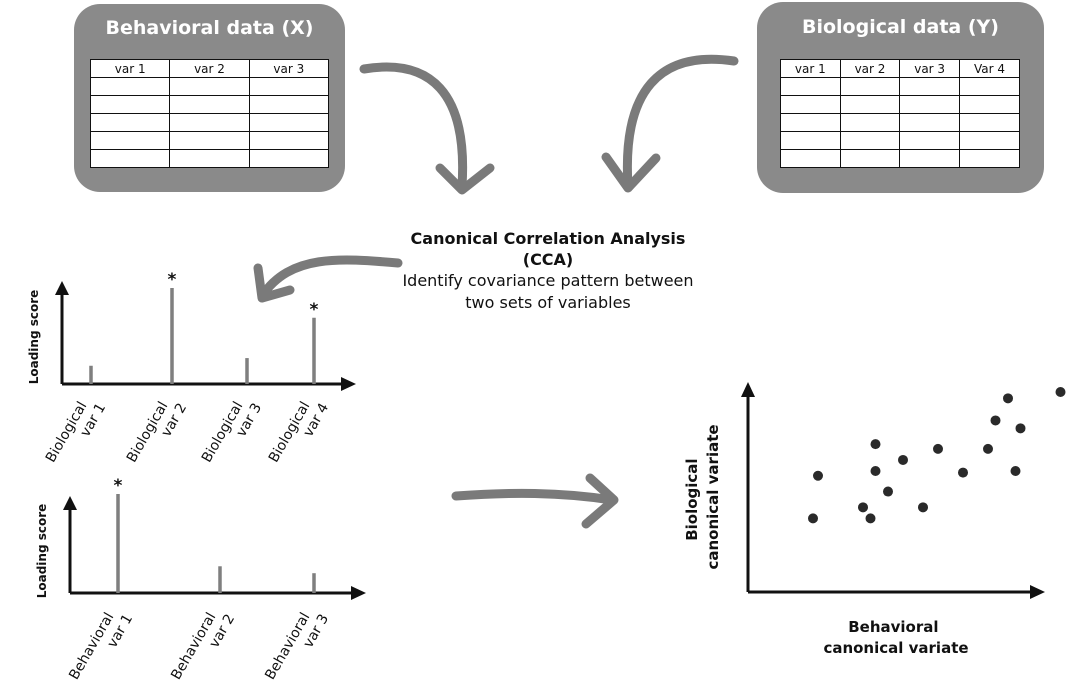  I want to click on biological-panel-title: Biological data (Y), so click(900, 27).